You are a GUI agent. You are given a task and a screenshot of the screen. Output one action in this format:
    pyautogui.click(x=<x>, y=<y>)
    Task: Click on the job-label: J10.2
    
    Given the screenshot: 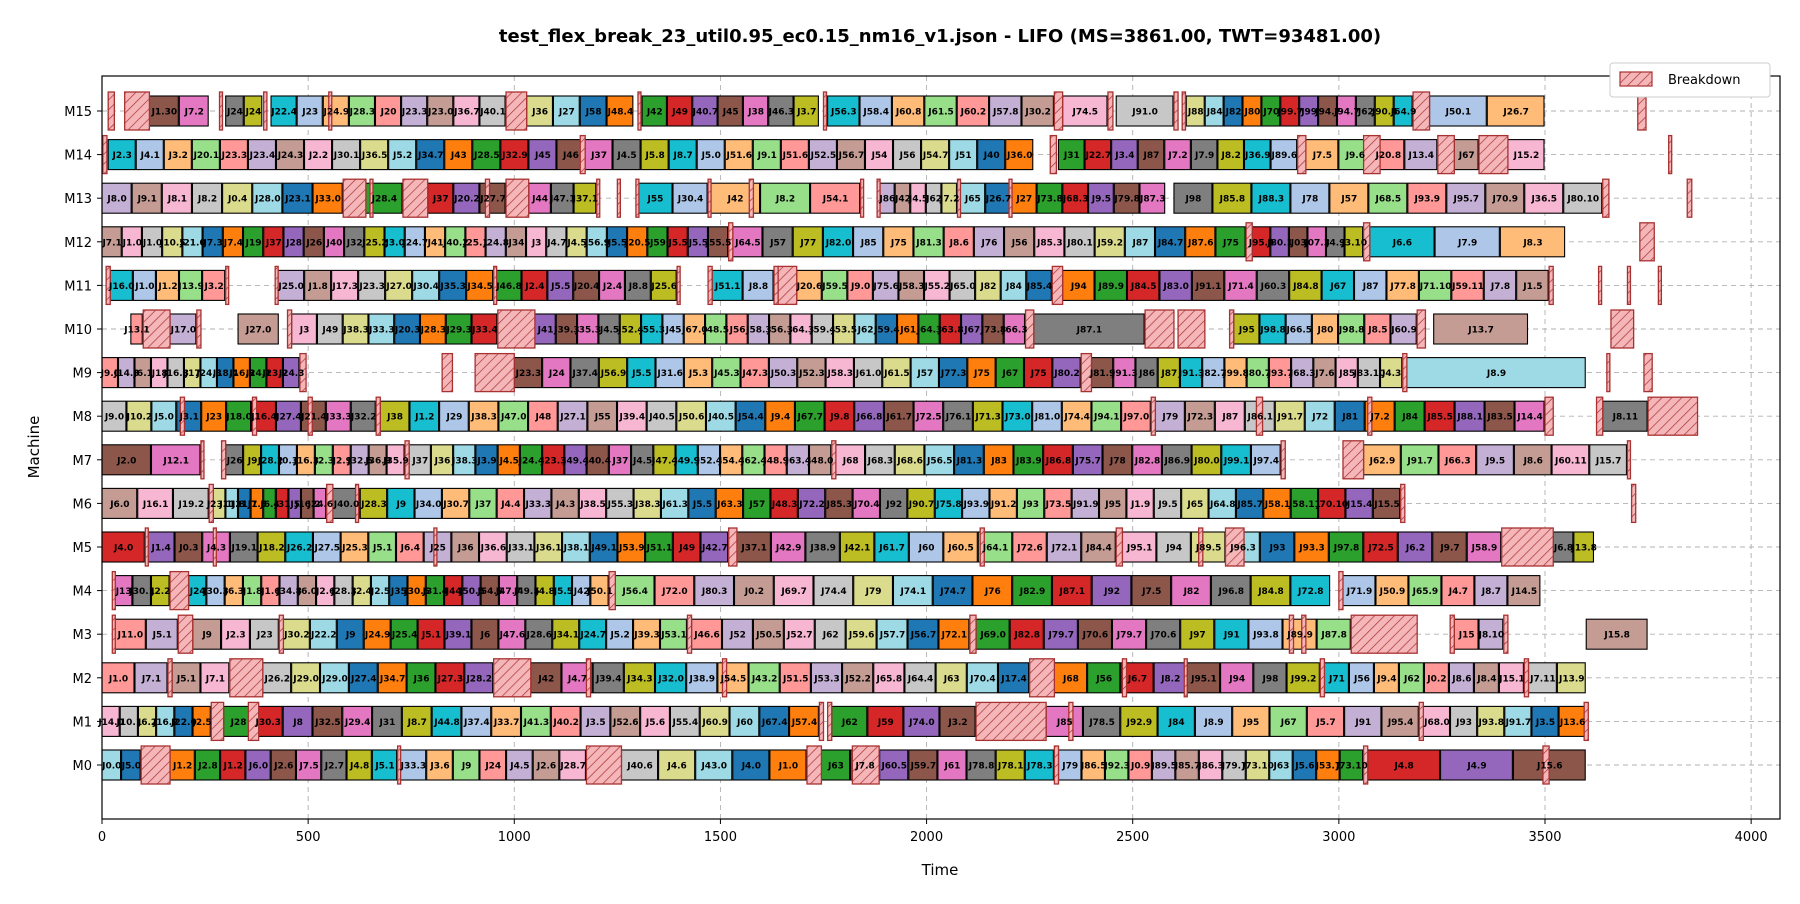 What is the action you would take?
    pyautogui.click(x=139, y=418)
    